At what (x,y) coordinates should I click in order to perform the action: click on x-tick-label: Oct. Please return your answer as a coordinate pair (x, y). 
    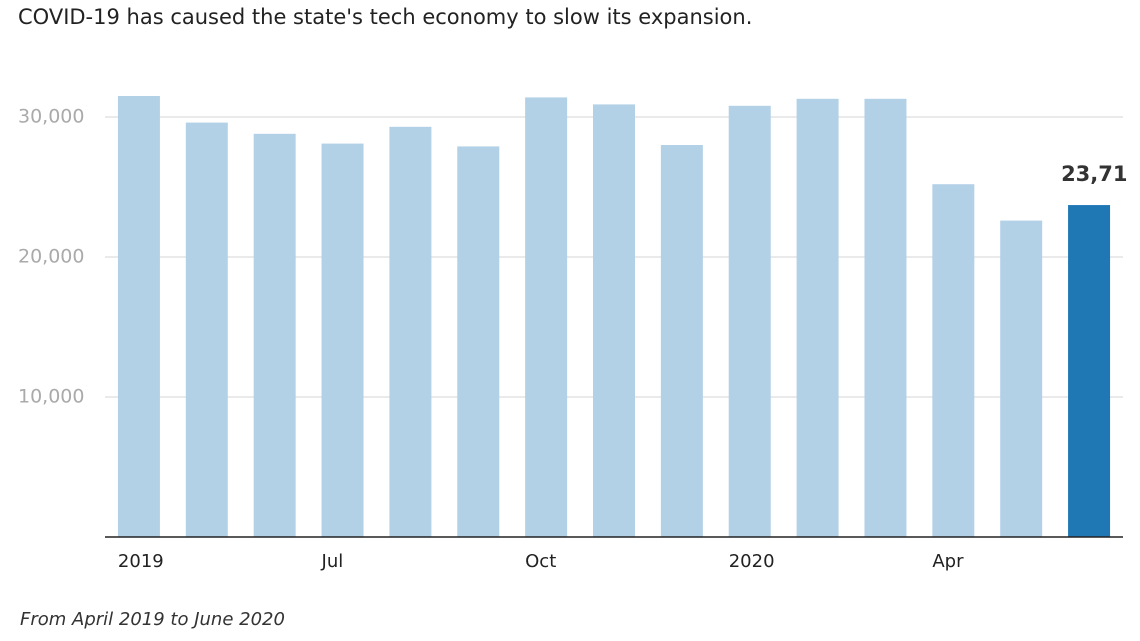
    Looking at the image, I should click on (540, 561).